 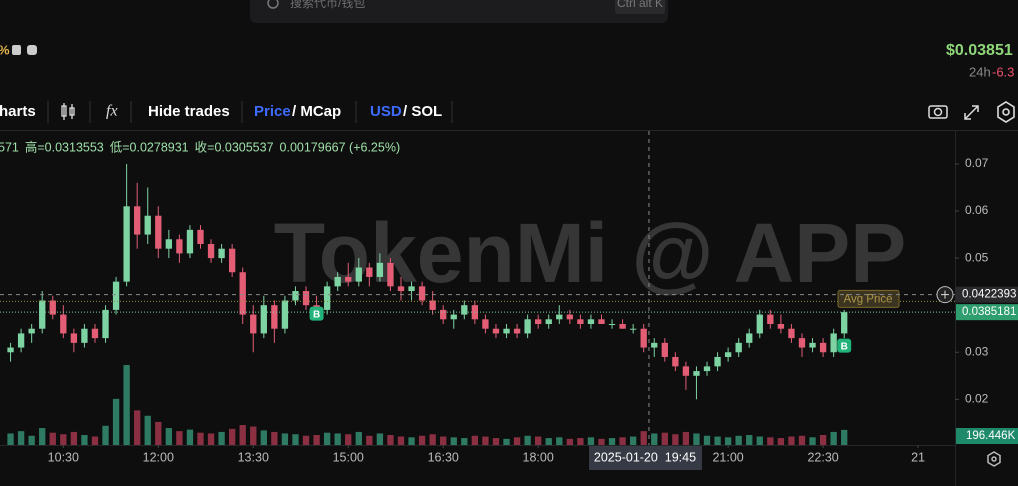 What do you see at coordinates (1006, 112) in the screenshot?
I see `settings-icon` at bounding box center [1006, 112].